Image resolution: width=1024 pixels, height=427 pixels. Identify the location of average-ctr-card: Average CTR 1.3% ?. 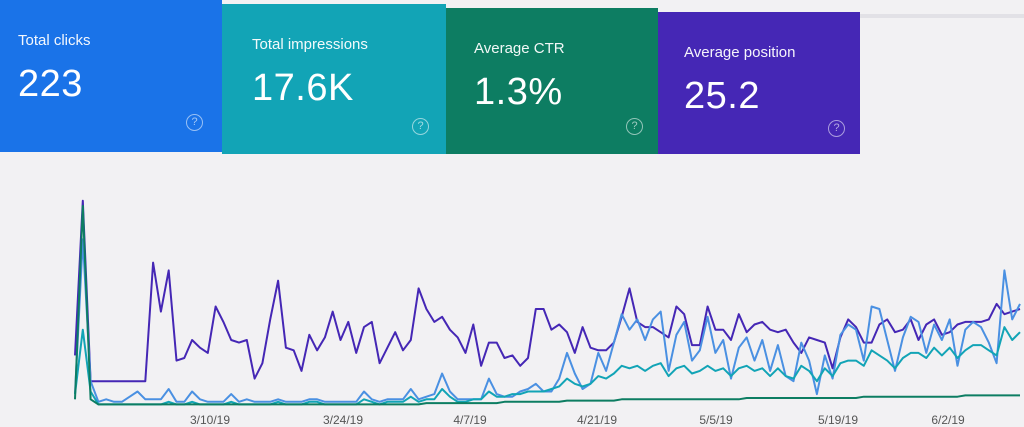
(552, 81).